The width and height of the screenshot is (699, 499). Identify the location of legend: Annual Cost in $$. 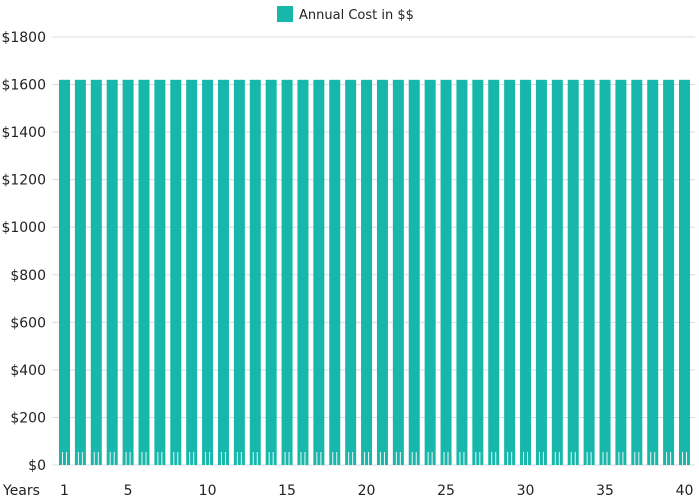
(345, 14).